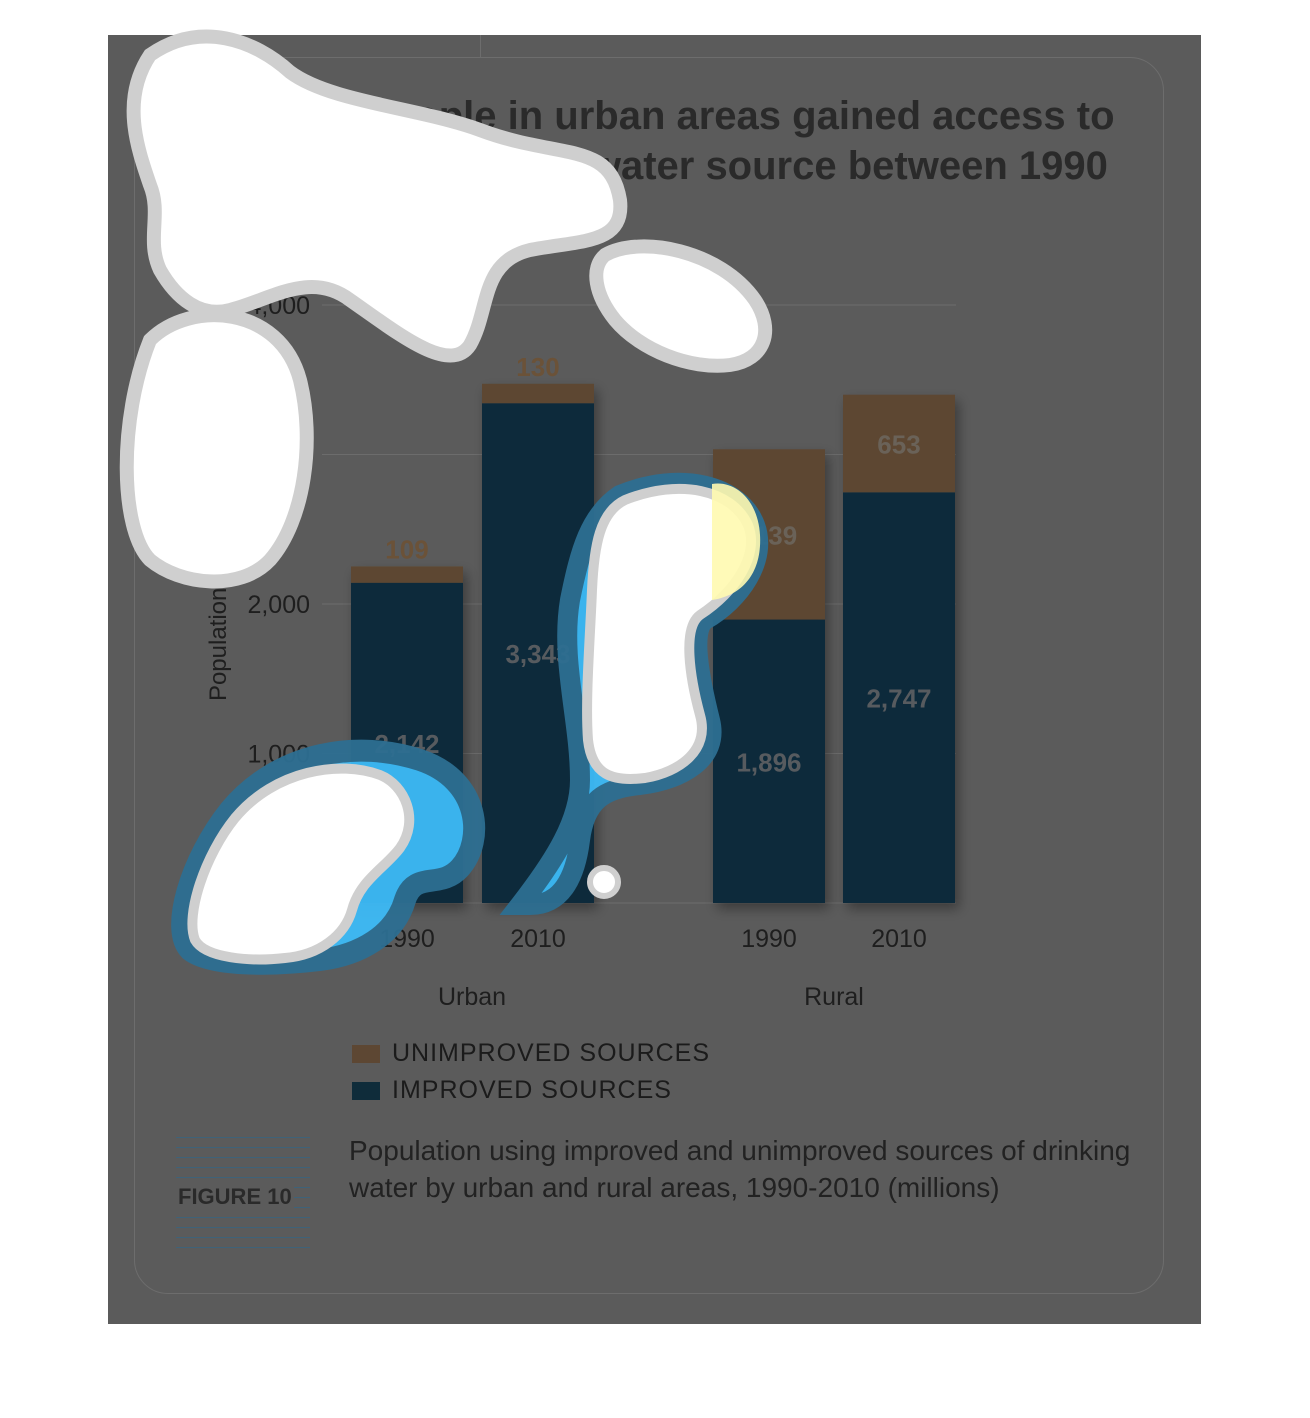 Image resolution: width=1310 pixels, height=1418 pixels. Describe the element at coordinates (551, 1053) in the screenshot. I see `legend-label-unimproved: UNIMPROVED SOURCES` at that location.